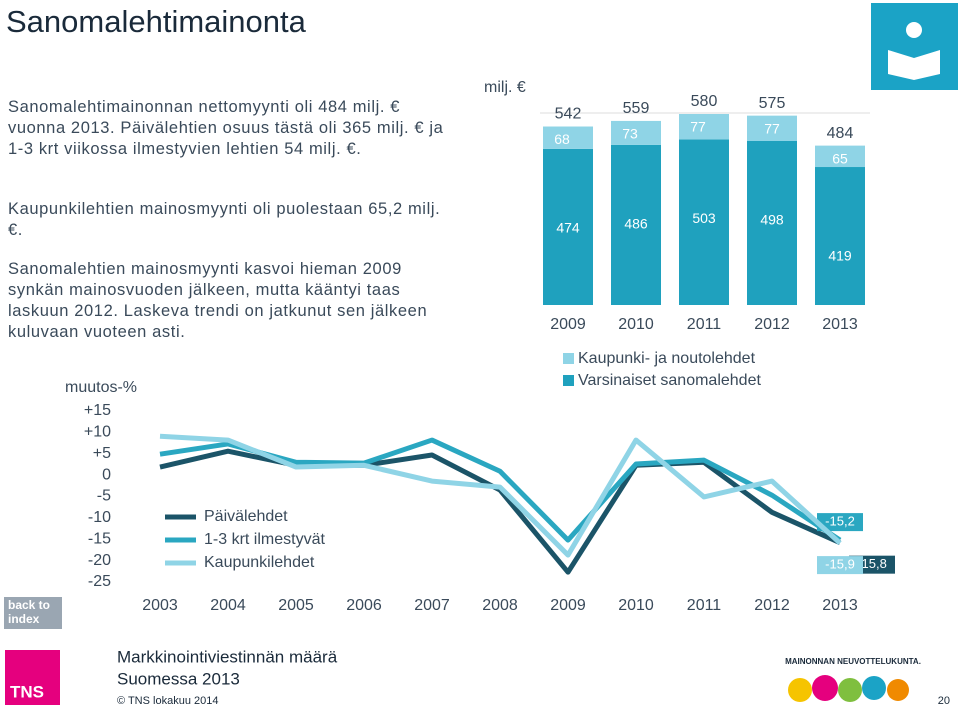 This screenshot has height=707, width=960. What do you see at coordinates (99, 538) in the screenshot?
I see `y-tick-label: -15` at bounding box center [99, 538].